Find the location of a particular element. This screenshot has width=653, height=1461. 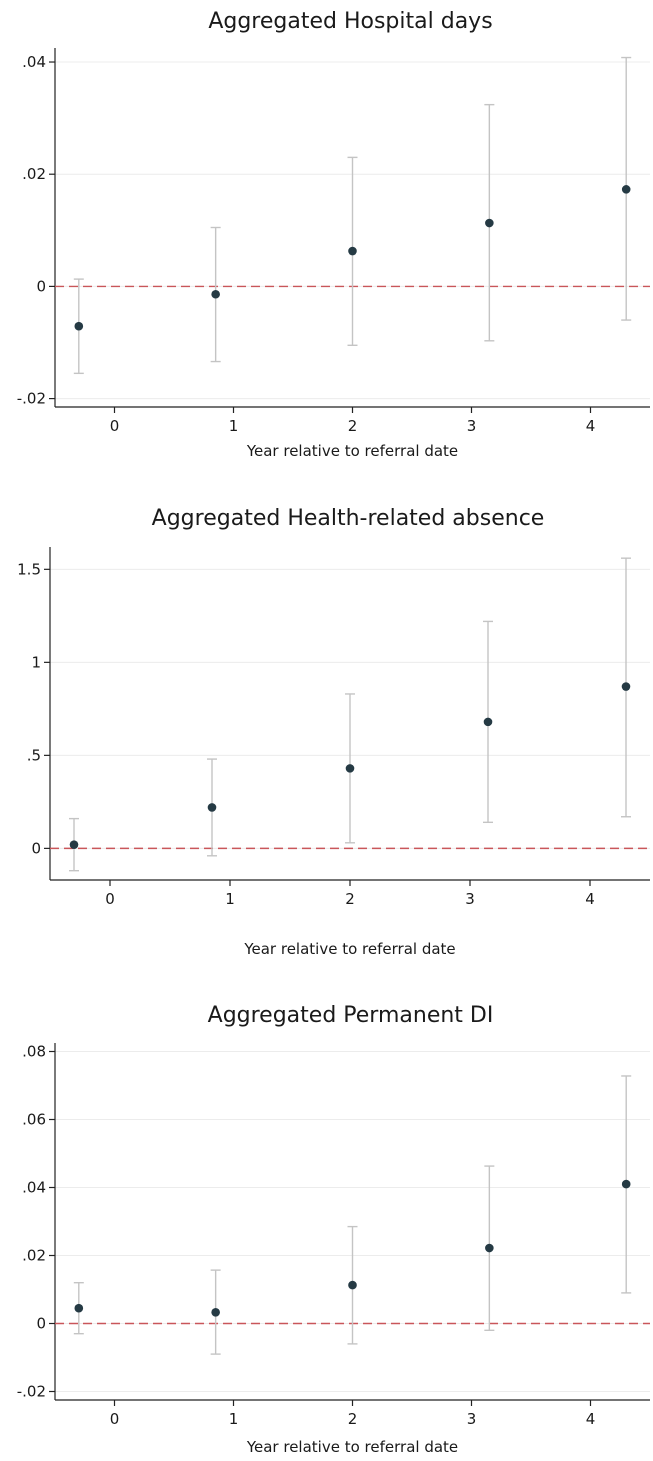

chart-1-x-tick-label: 3 is located at coordinates (472, 426).